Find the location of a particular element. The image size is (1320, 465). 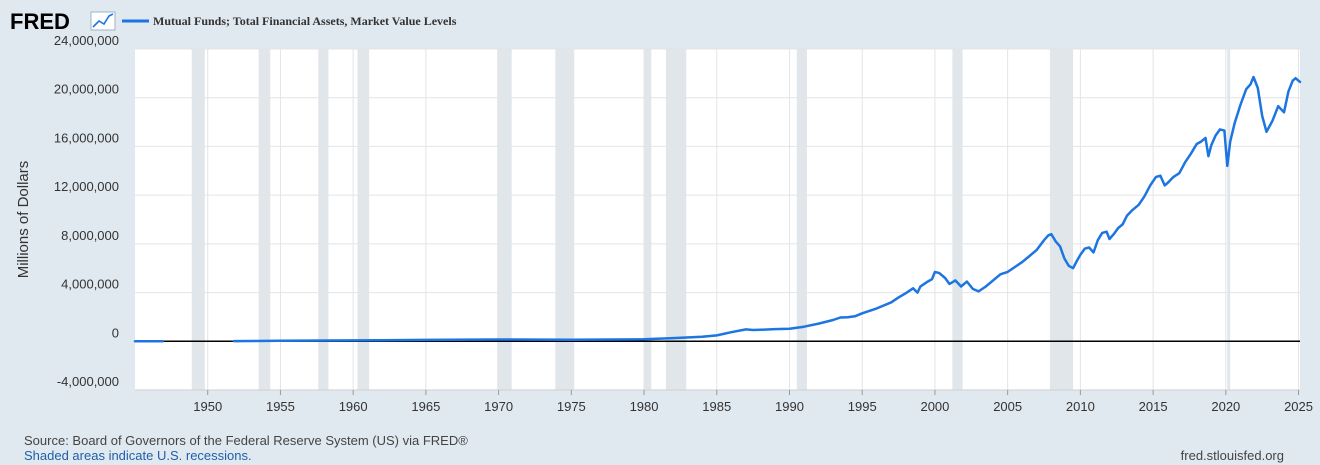

x-tick-label: 1960 is located at coordinates (353, 406).